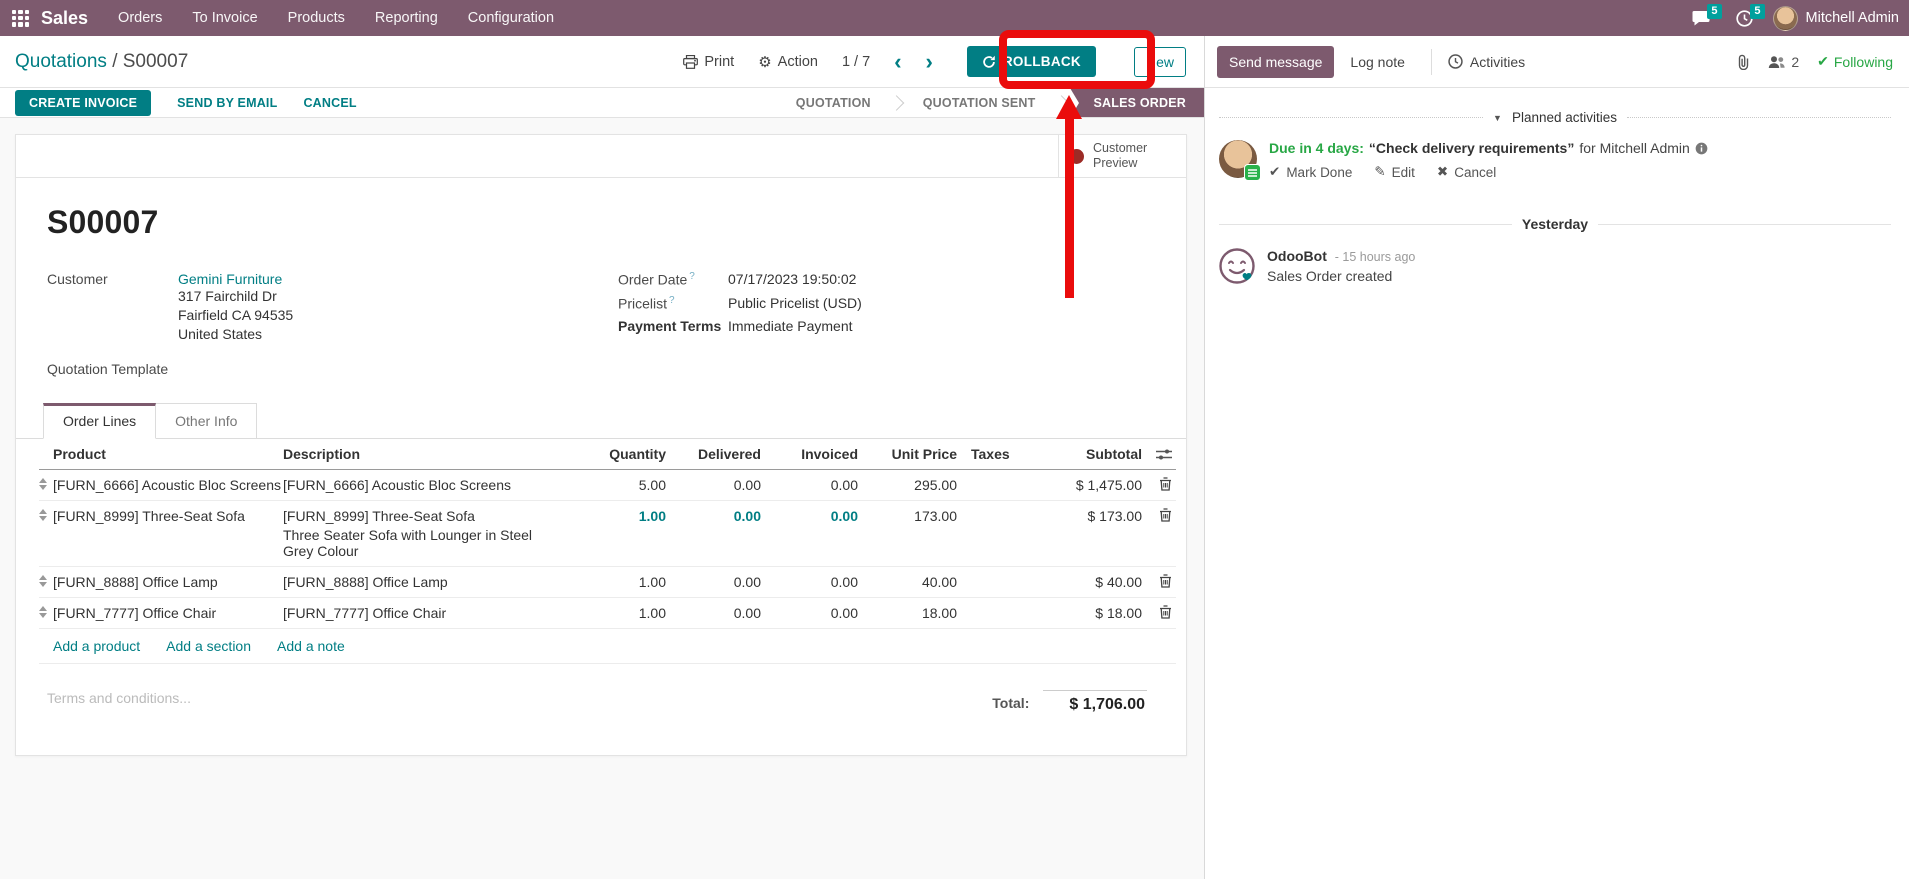  Describe the element at coordinates (829, 454) in the screenshot. I see `header-invoiced: Invoiced` at that location.